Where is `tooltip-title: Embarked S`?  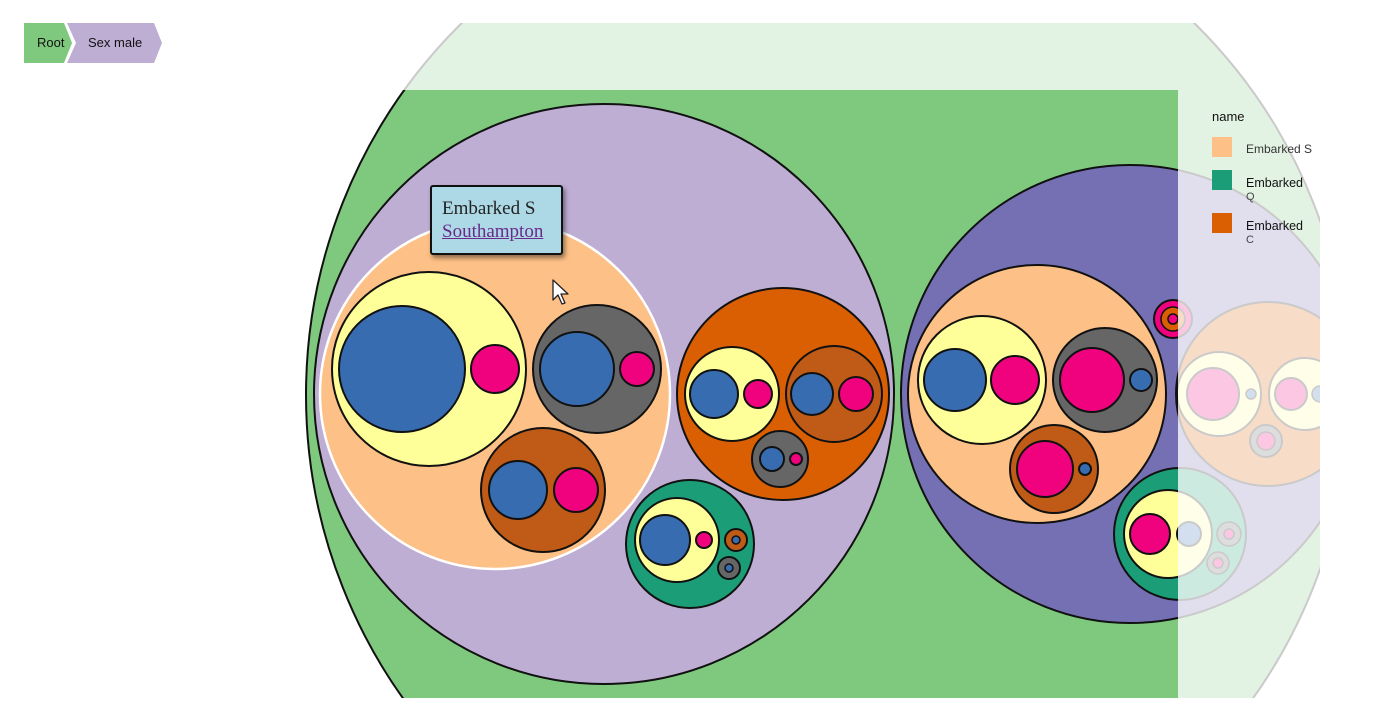
tooltip-title: Embarked S is located at coordinates (489, 208).